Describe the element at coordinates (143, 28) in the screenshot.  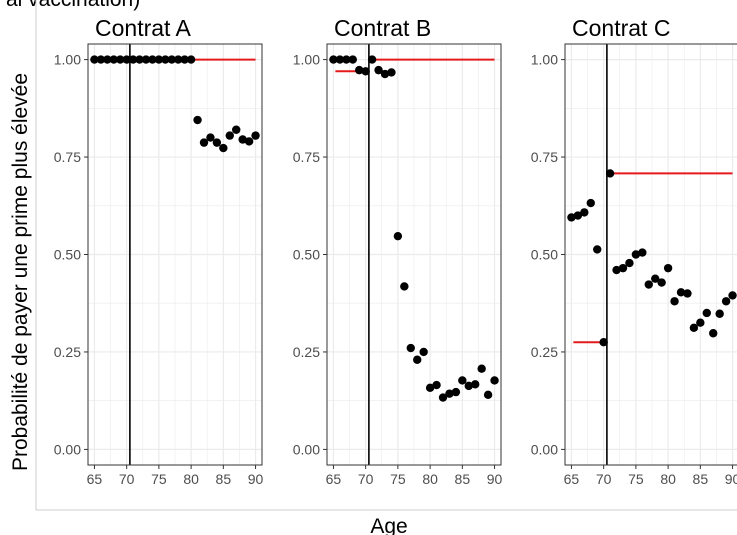
I see `facet-title: Contrat A` at that location.